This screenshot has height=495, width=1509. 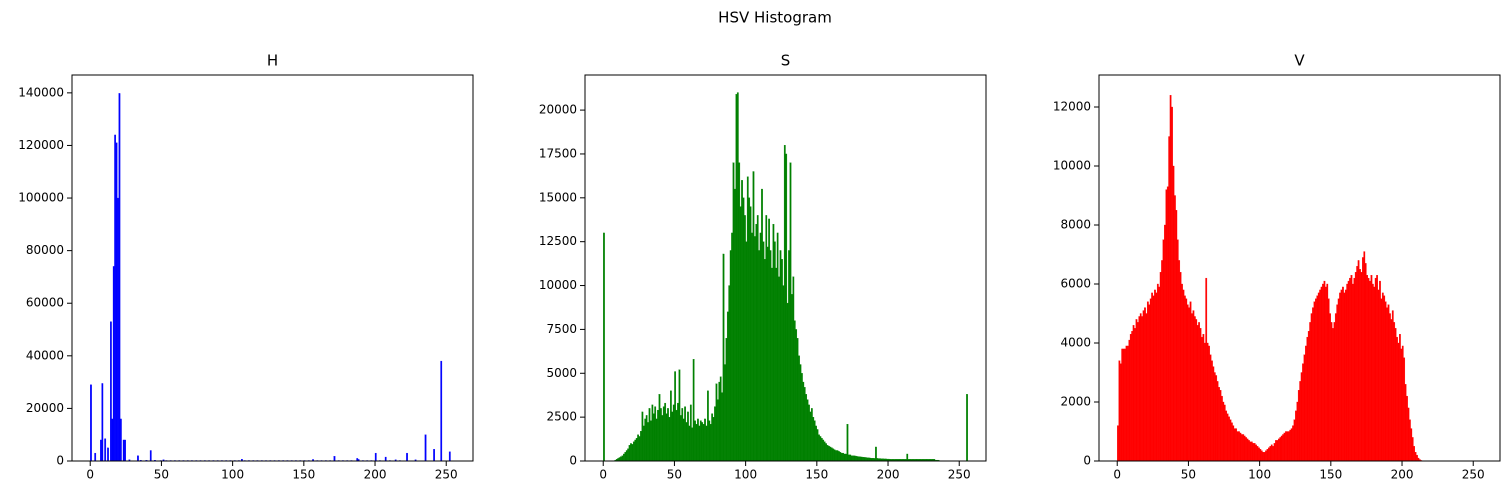 What do you see at coordinates (558, 197) in the screenshot?
I see `y-tick-label: 15000` at bounding box center [558, 197].